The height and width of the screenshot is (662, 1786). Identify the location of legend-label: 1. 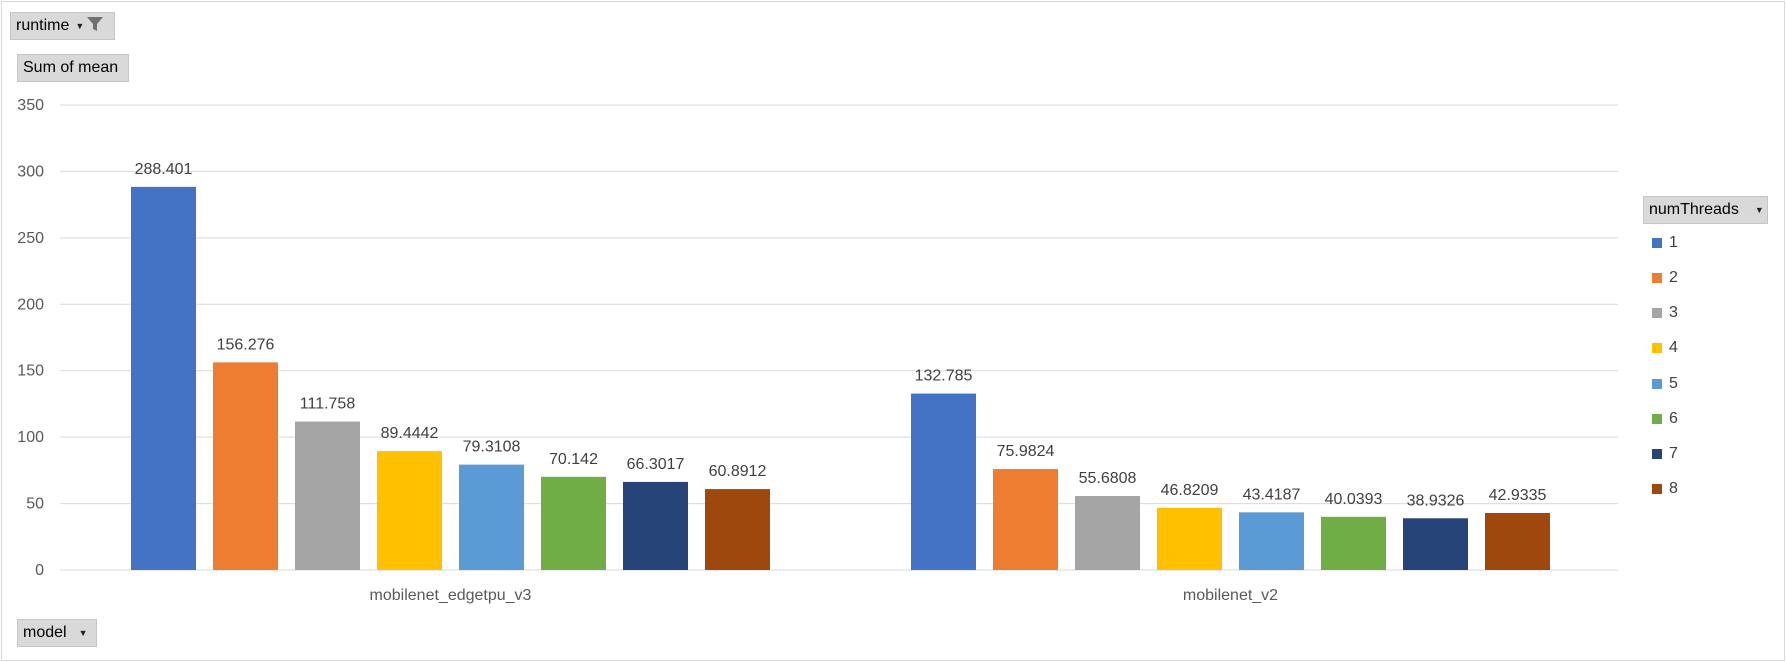
(1673, 242).